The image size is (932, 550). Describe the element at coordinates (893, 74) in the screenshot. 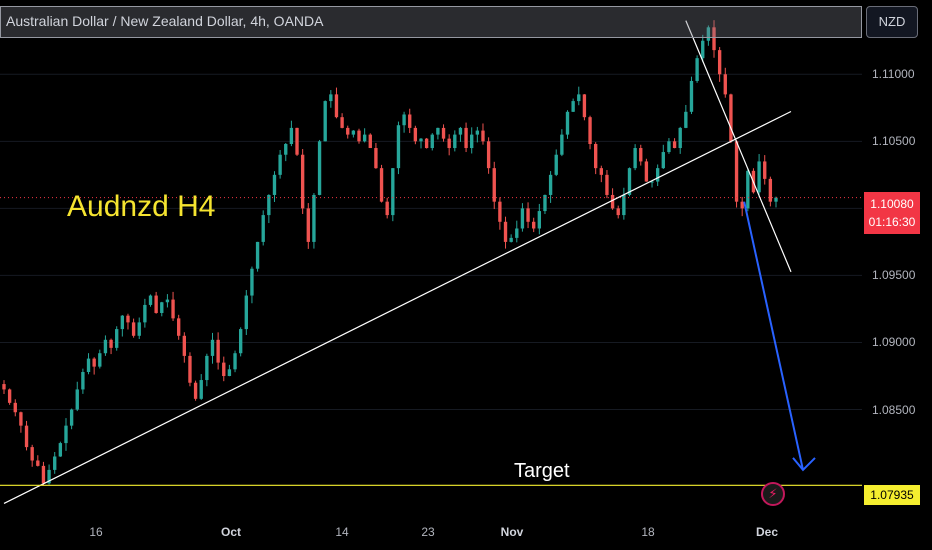

I see `price-tick-label: 1.11000` at that location.